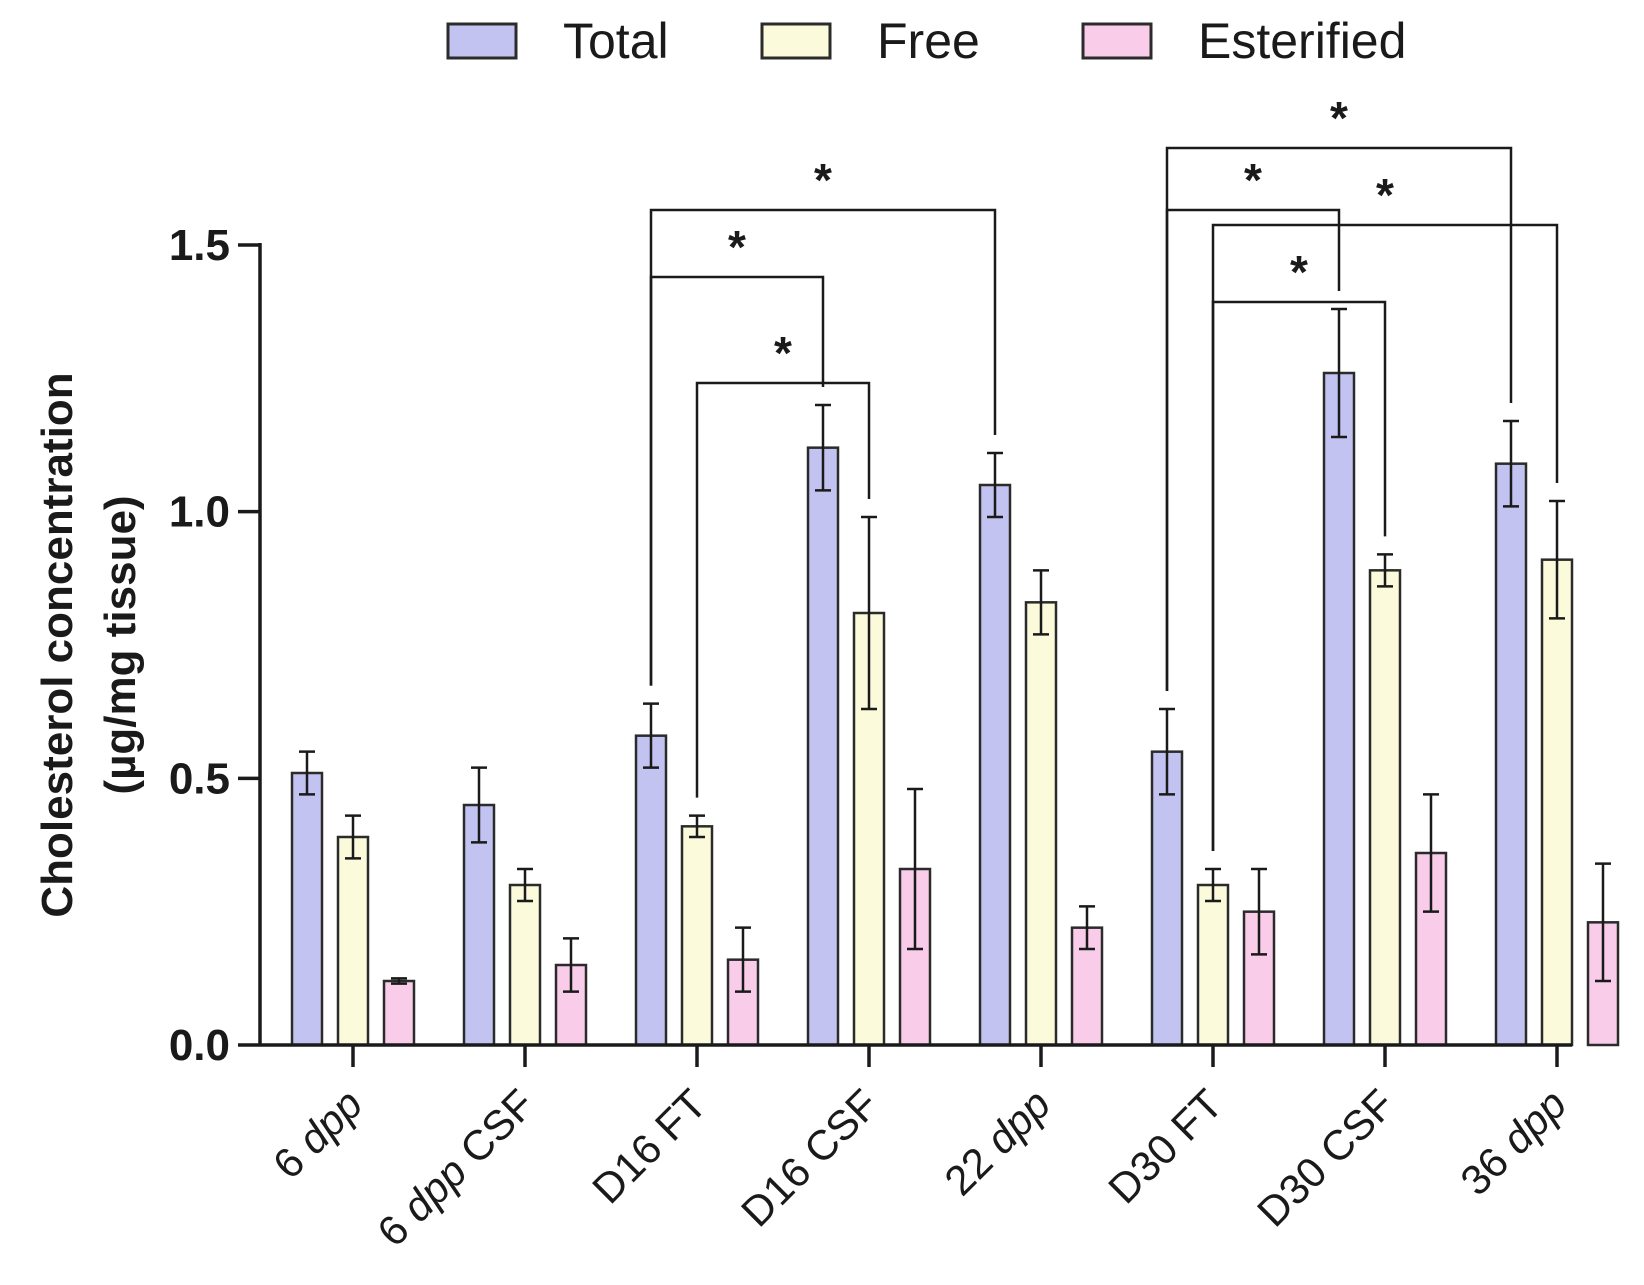 The width and height of the screenshot is (1644, 1285). Describe the element at coordinates (199, 245) in the screenshot. I see `y-tick-label: 1.5` at that location.